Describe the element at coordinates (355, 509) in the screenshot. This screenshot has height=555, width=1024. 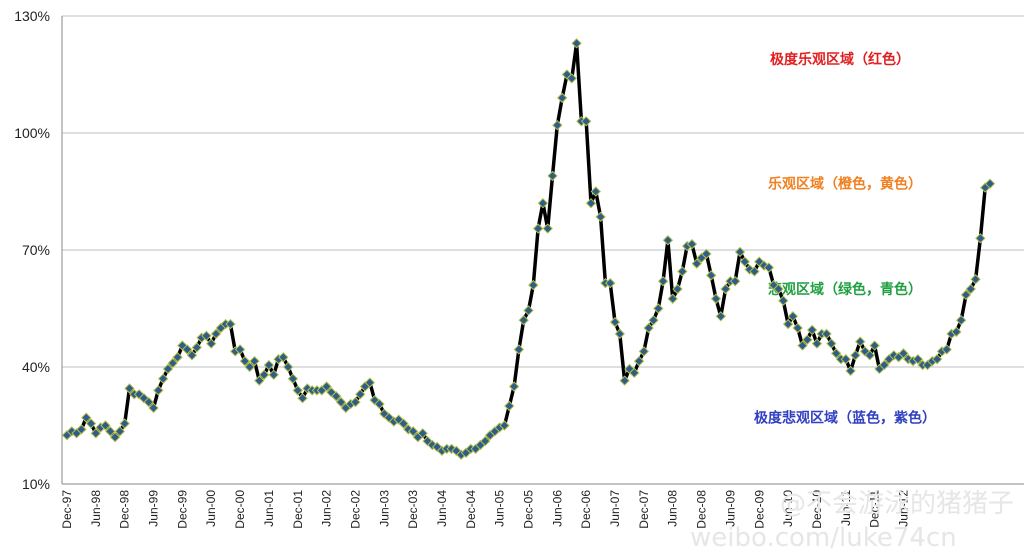
I see `x-tick-label: Dec-02` at that location.